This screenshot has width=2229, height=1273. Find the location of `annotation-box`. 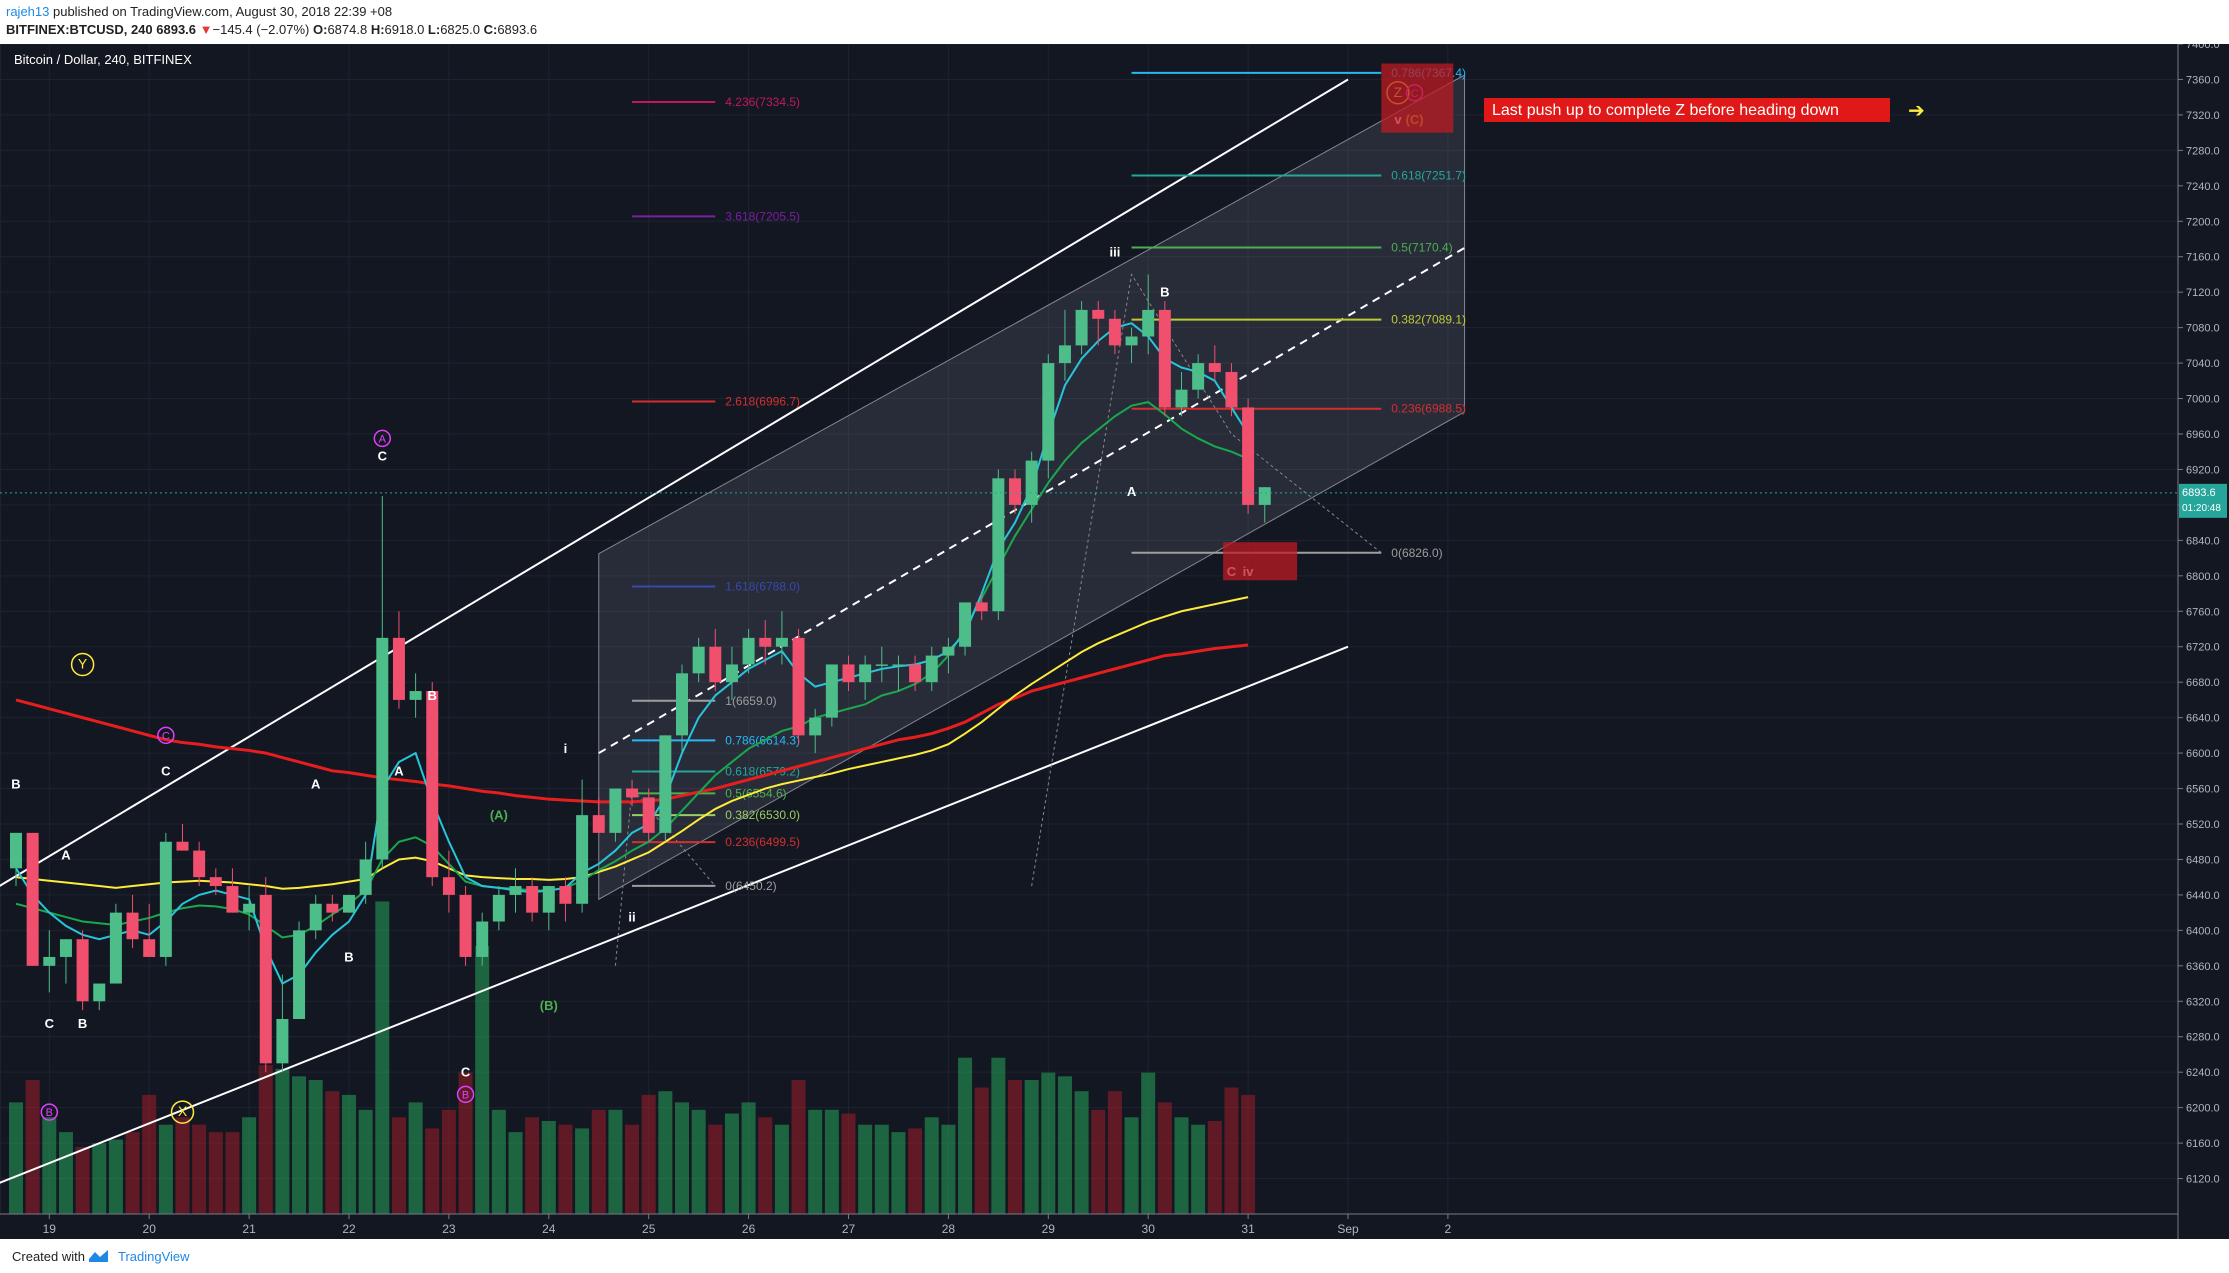

annotation-box is located at coordinates (1687, 110).